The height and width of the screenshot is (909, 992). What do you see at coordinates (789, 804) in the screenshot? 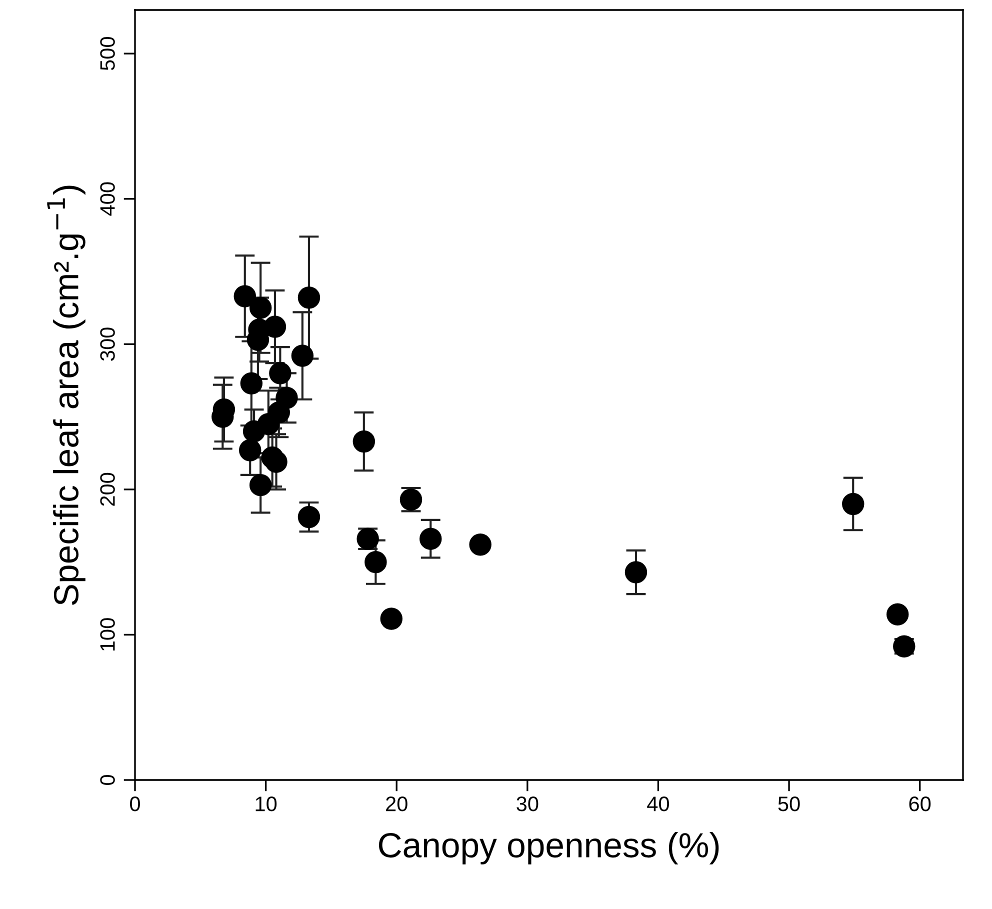
I see `x-tick-label: 50` at bounding box center [789, 804].